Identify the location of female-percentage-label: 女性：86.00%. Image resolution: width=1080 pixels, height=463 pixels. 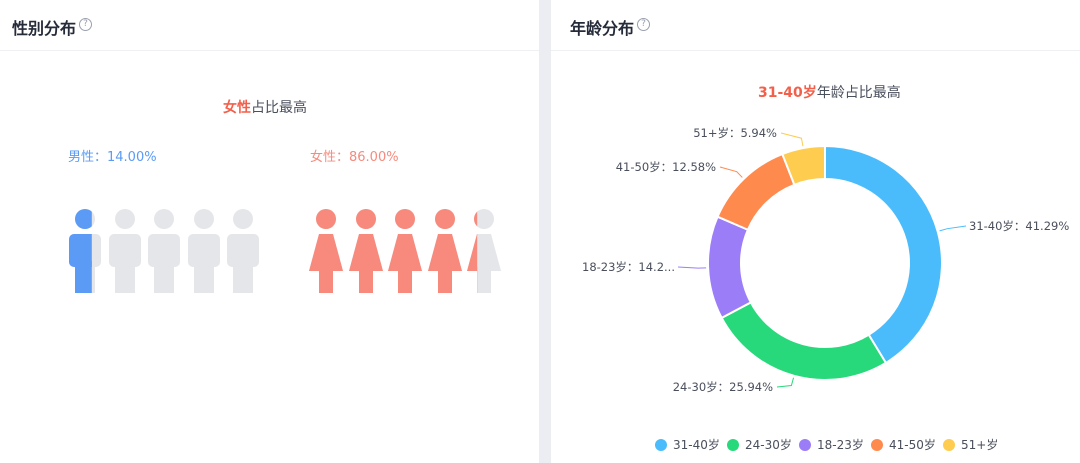
(354, 157).